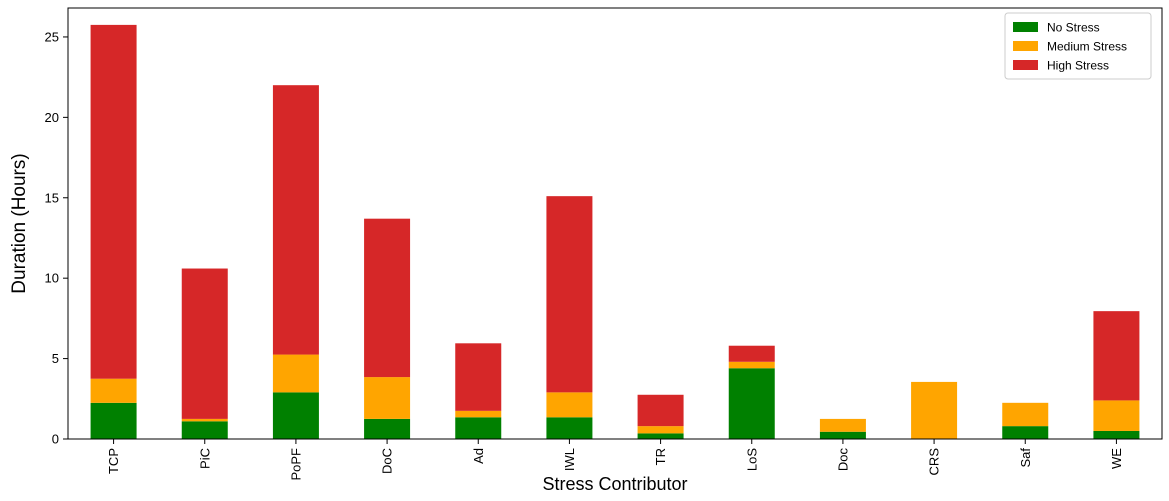  Describe the element at coordinates (113, 390) in the screenshot. I see `bar-segment-tcp-medium-stress` at that location.